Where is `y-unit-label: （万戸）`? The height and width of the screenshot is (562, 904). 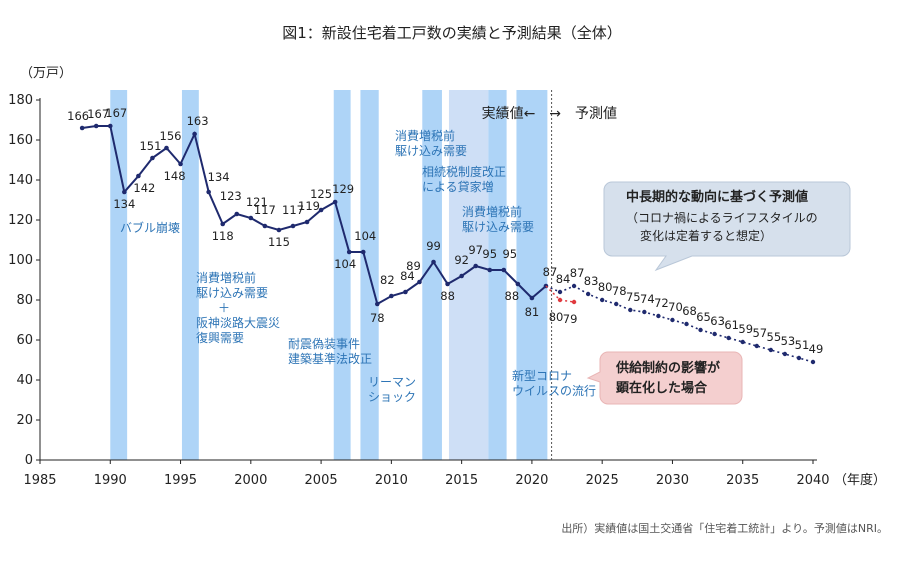 y-unit-label: （万戸） is located at coordinates (46, 73).